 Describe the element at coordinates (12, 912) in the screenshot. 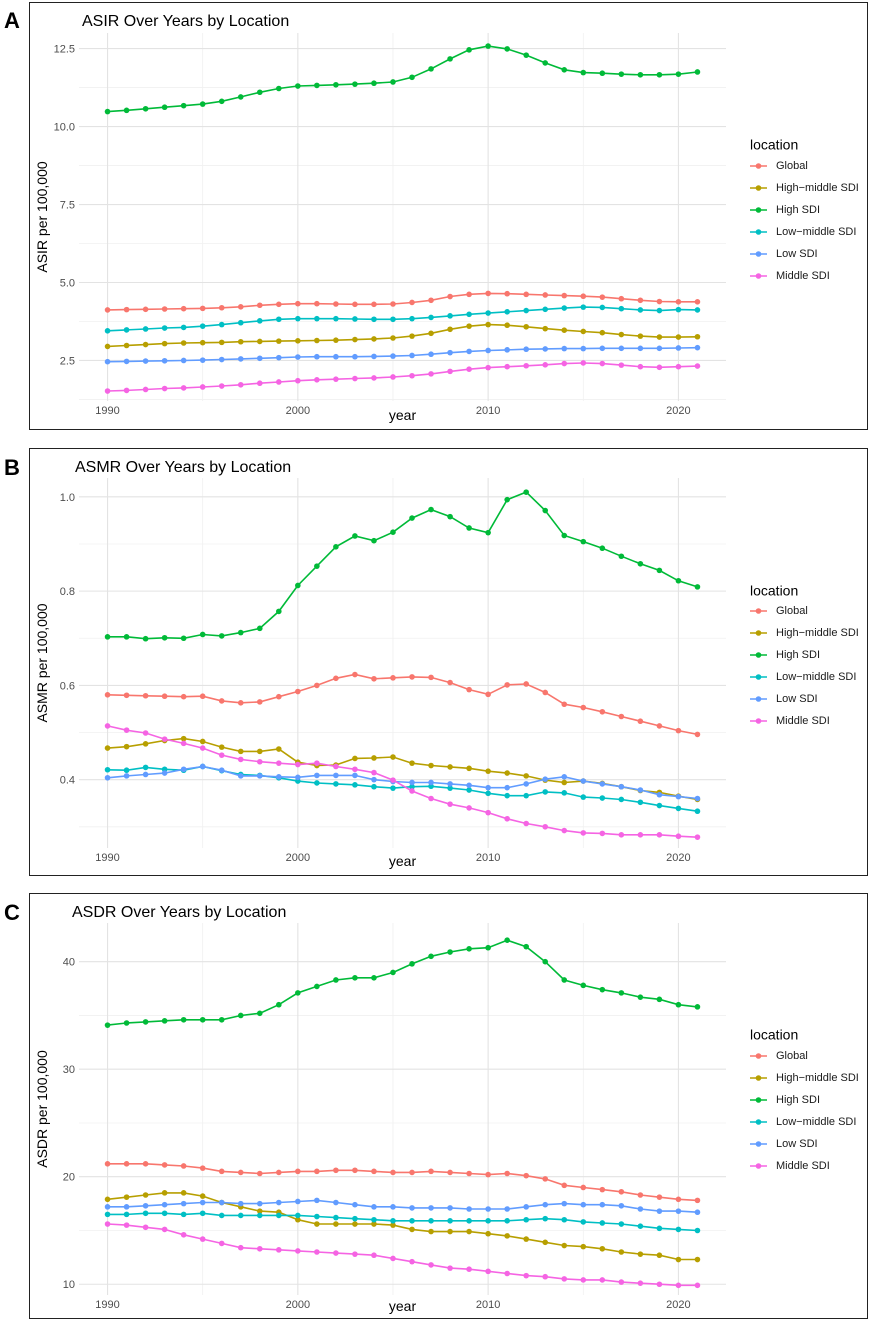

I see `panel-letter-c: C` at that location.